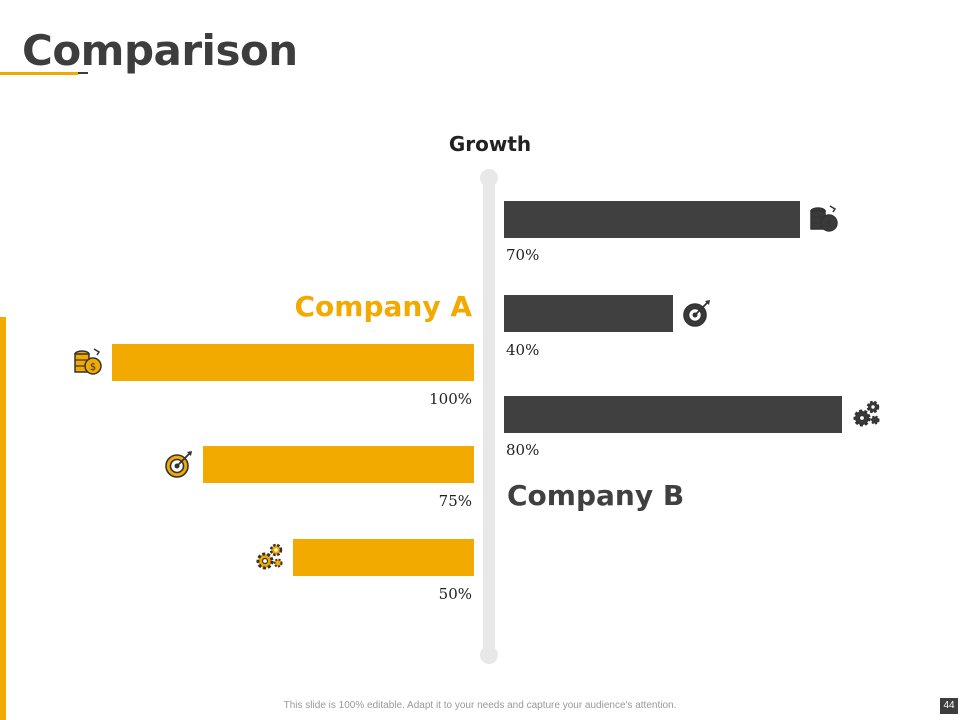 This screenshot has width=960, height=720. What do you see at coordinates (949, 706) in the screenshot?
I see `page-number: 44` at bounding box center [949, 706].